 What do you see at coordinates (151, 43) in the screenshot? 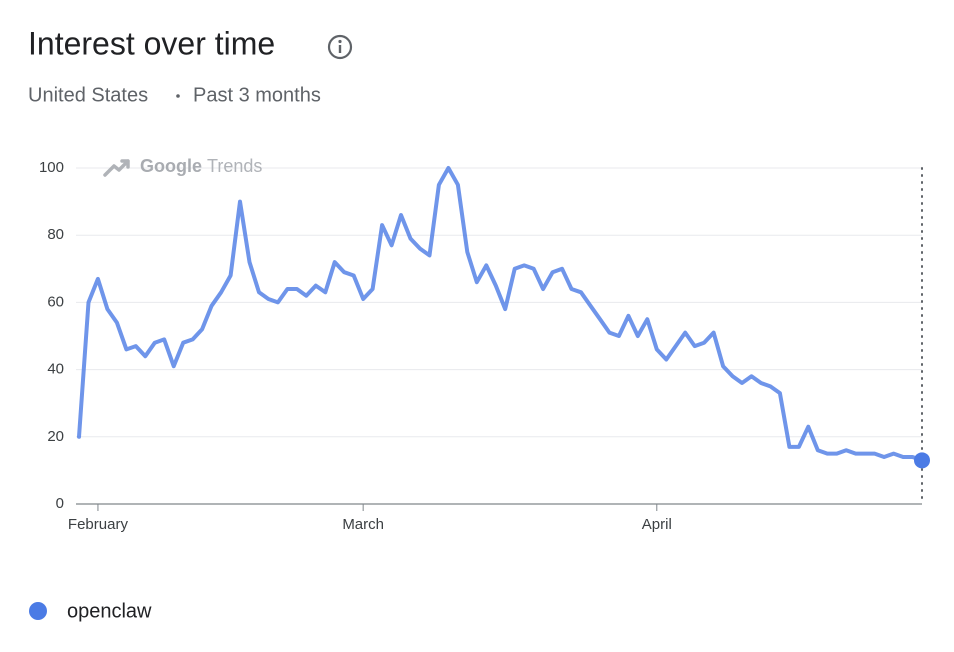
I see `chart-title: Interest over time` at bounding box center [151, 43].